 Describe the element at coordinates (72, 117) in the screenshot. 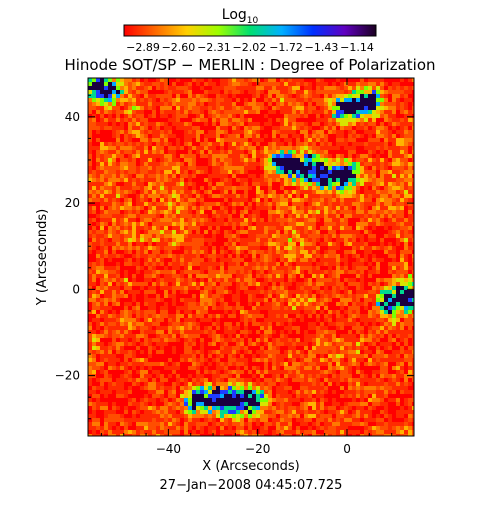

I see `y-tick-label: 40` at that location.